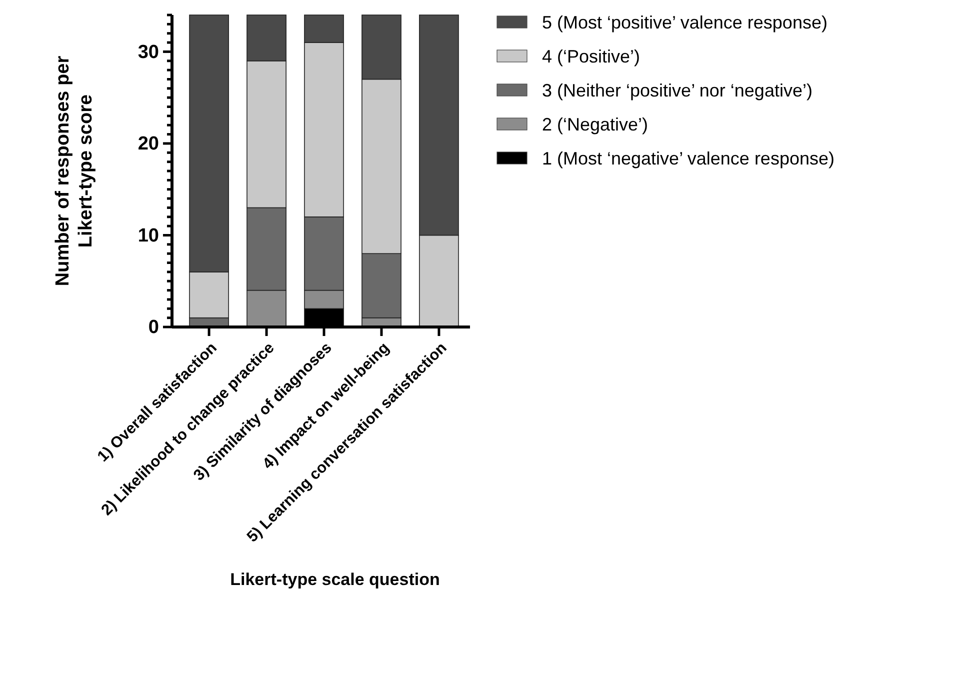  What do you see at coordinates (74, 170) in the screenshot?
I see `y-axis-title: Number of responses per Likert-type score` at bounding box center [74, 170].